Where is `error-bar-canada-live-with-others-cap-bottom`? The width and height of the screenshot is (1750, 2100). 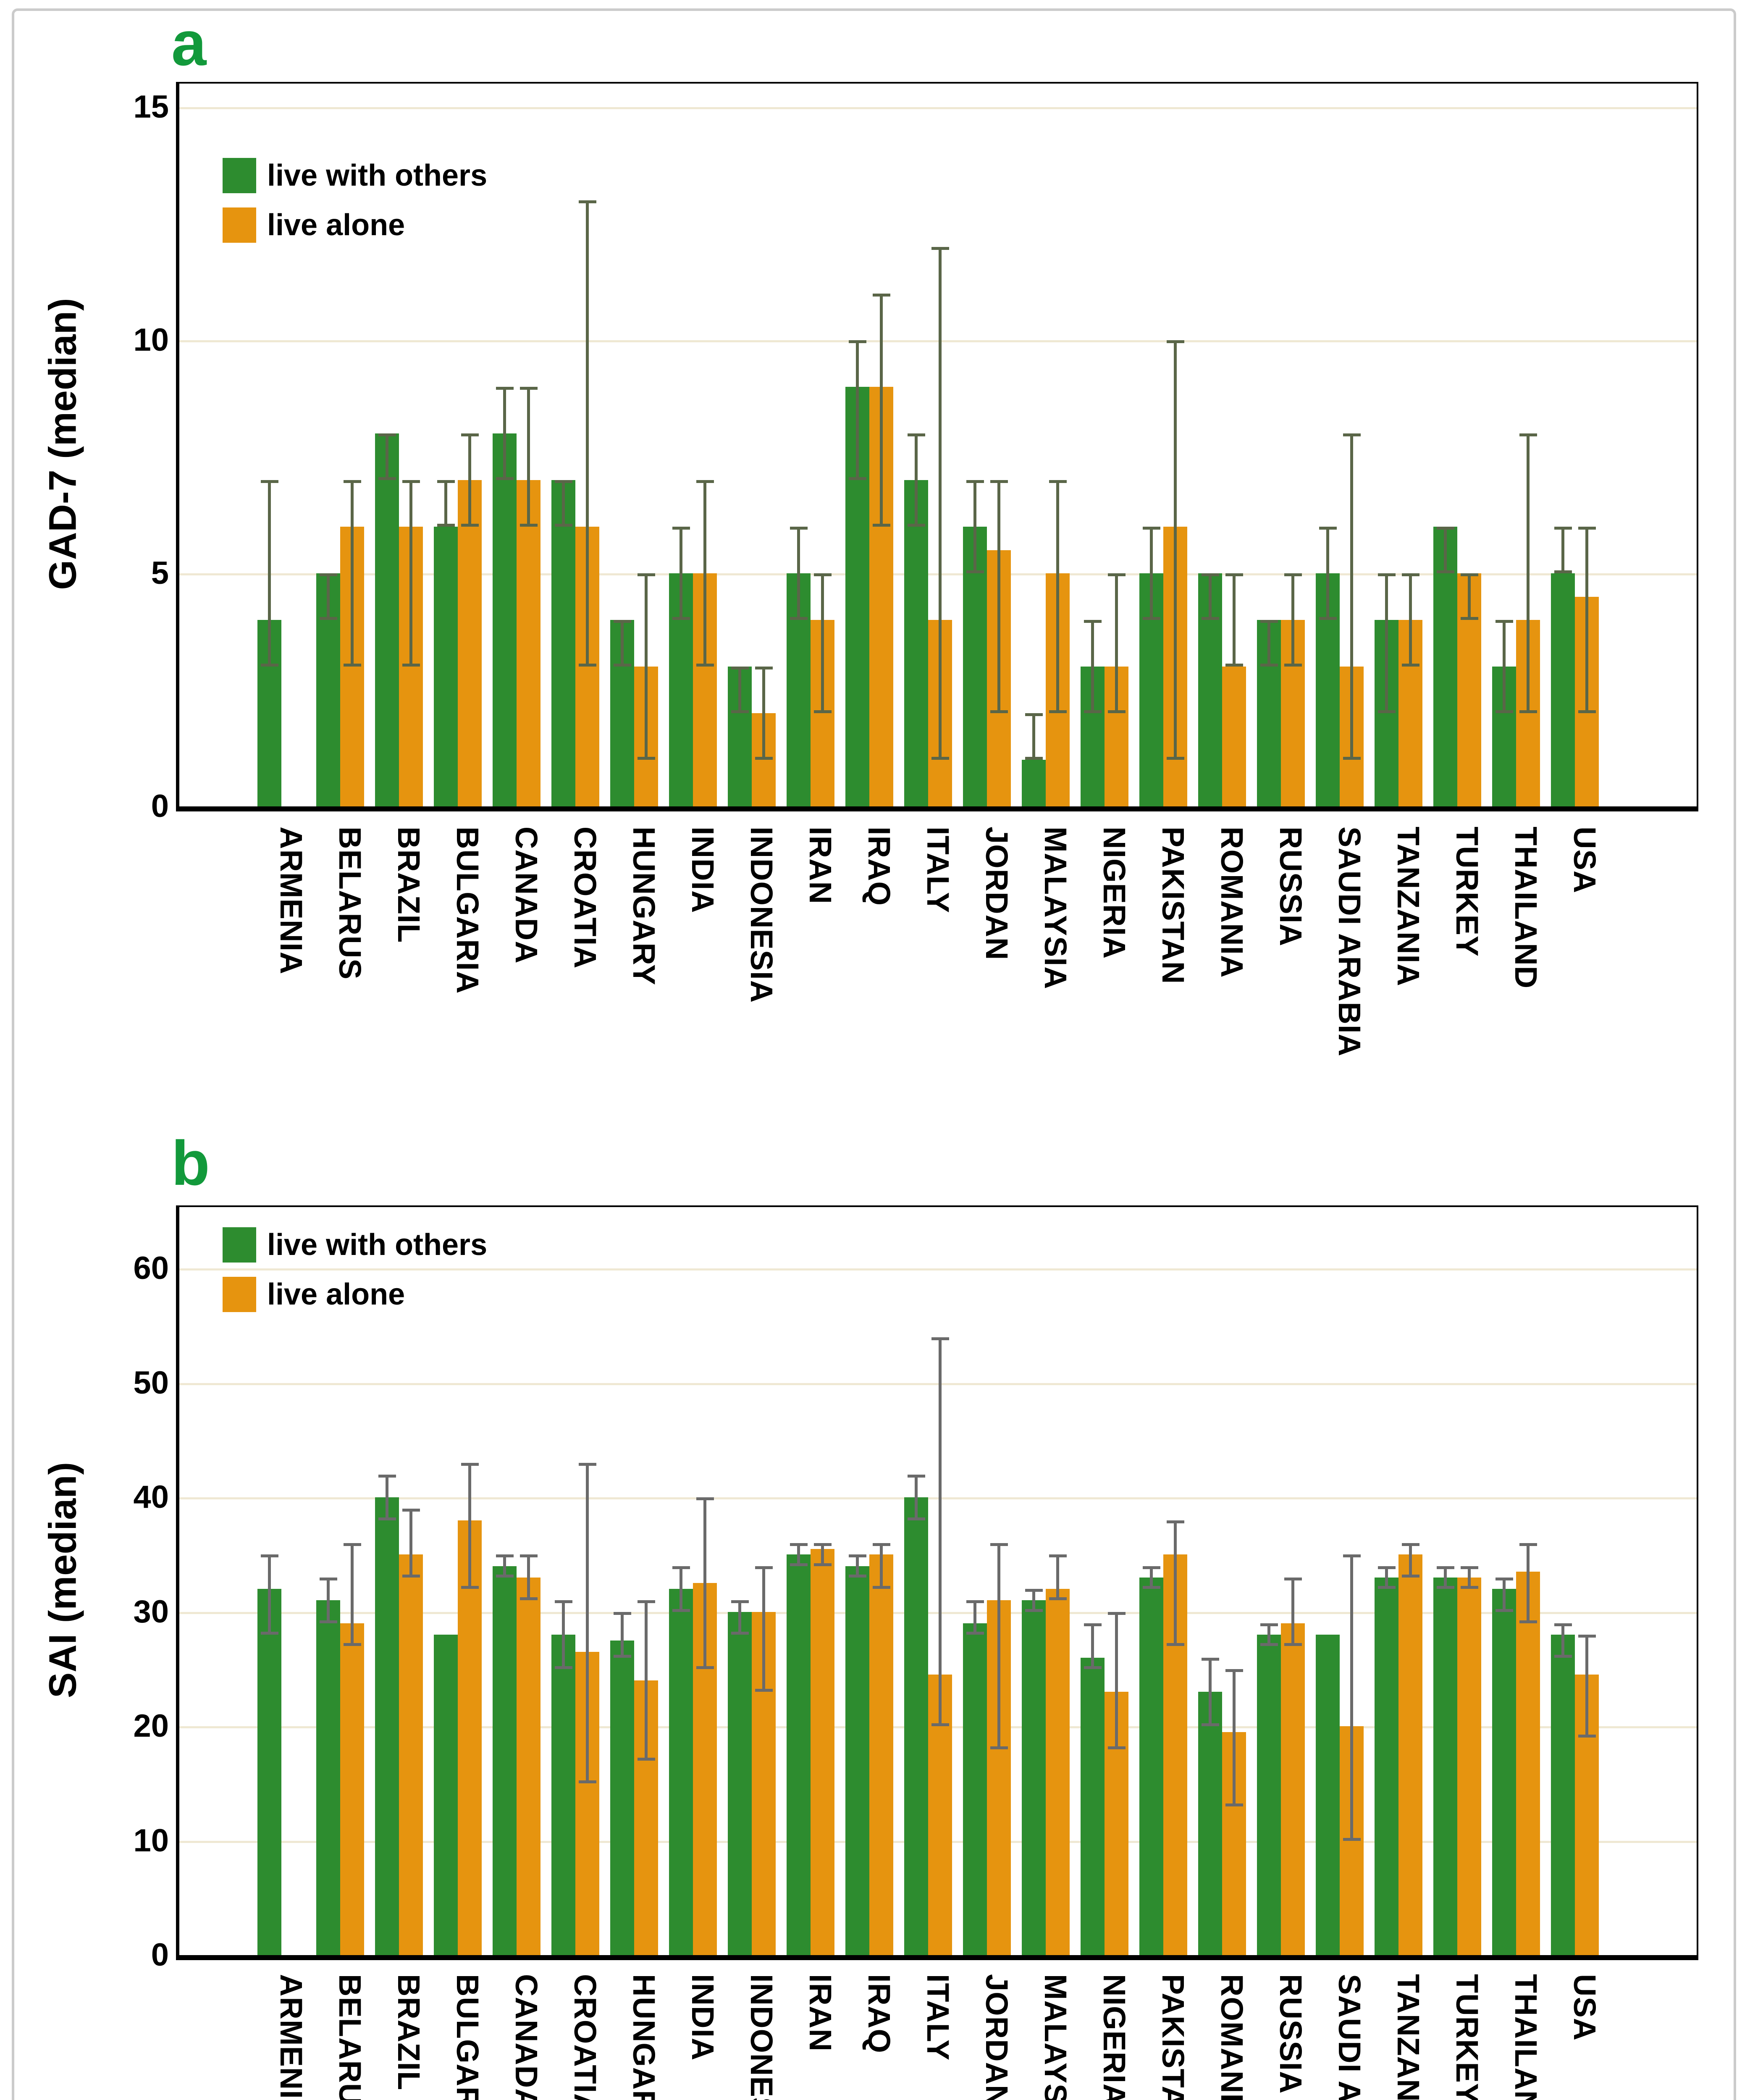
error-bar-canada-live-with-others-cap-bottom is located at coordinates (505, 1576).